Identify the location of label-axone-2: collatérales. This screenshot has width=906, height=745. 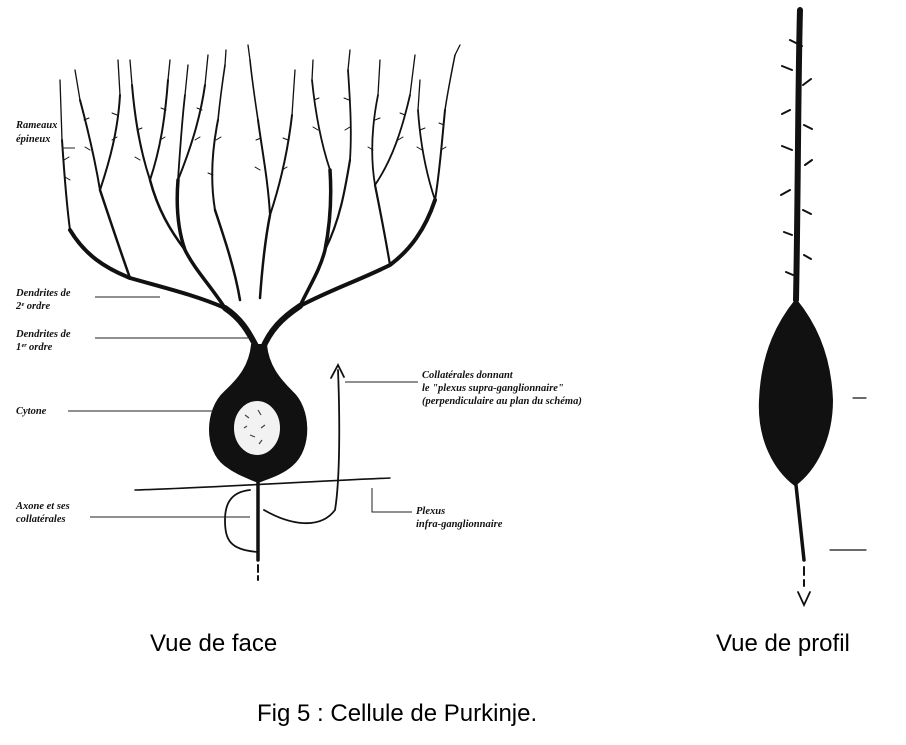
(41, 519).